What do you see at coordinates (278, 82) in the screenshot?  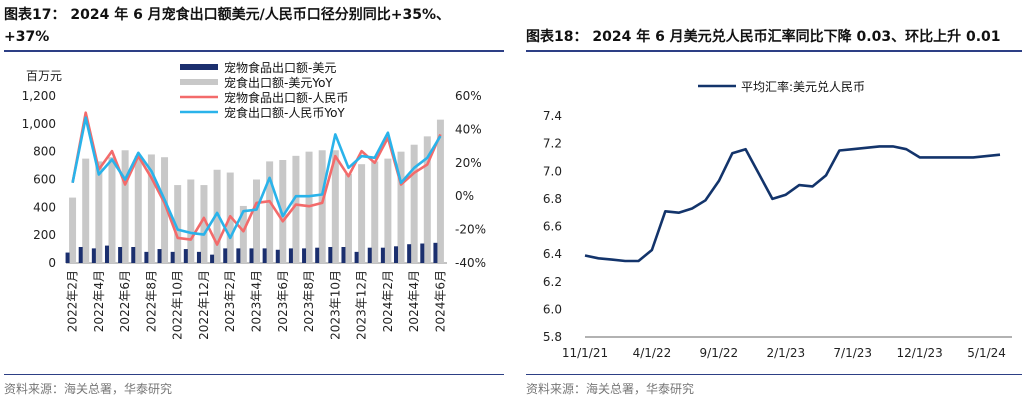 I see `legend-label: 宠食出口额-美元YoY` at bounding box center [278, 82].